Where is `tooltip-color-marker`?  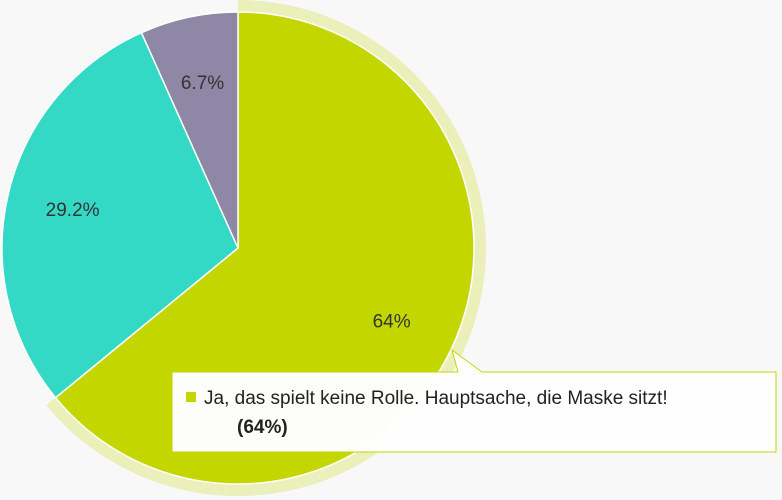 tooltip-color-marker is located at coordinates (191, 397).